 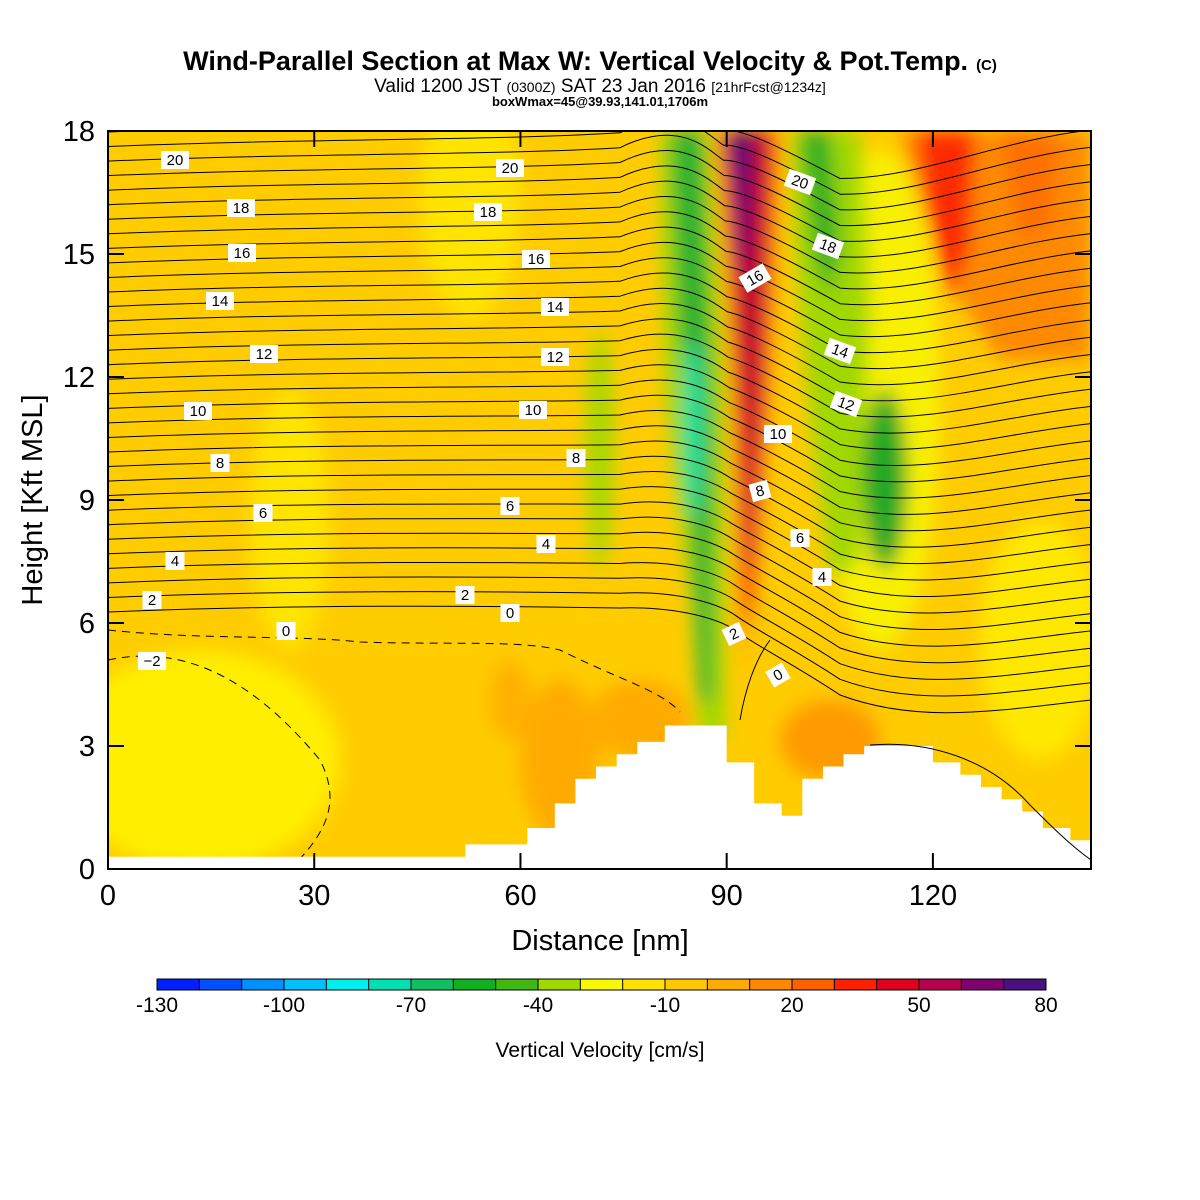 What do you see at coordinates (411, 1005) in the screenshot?
I see `colorbar-tick-label: -70` at bounding box center [411, 1005].